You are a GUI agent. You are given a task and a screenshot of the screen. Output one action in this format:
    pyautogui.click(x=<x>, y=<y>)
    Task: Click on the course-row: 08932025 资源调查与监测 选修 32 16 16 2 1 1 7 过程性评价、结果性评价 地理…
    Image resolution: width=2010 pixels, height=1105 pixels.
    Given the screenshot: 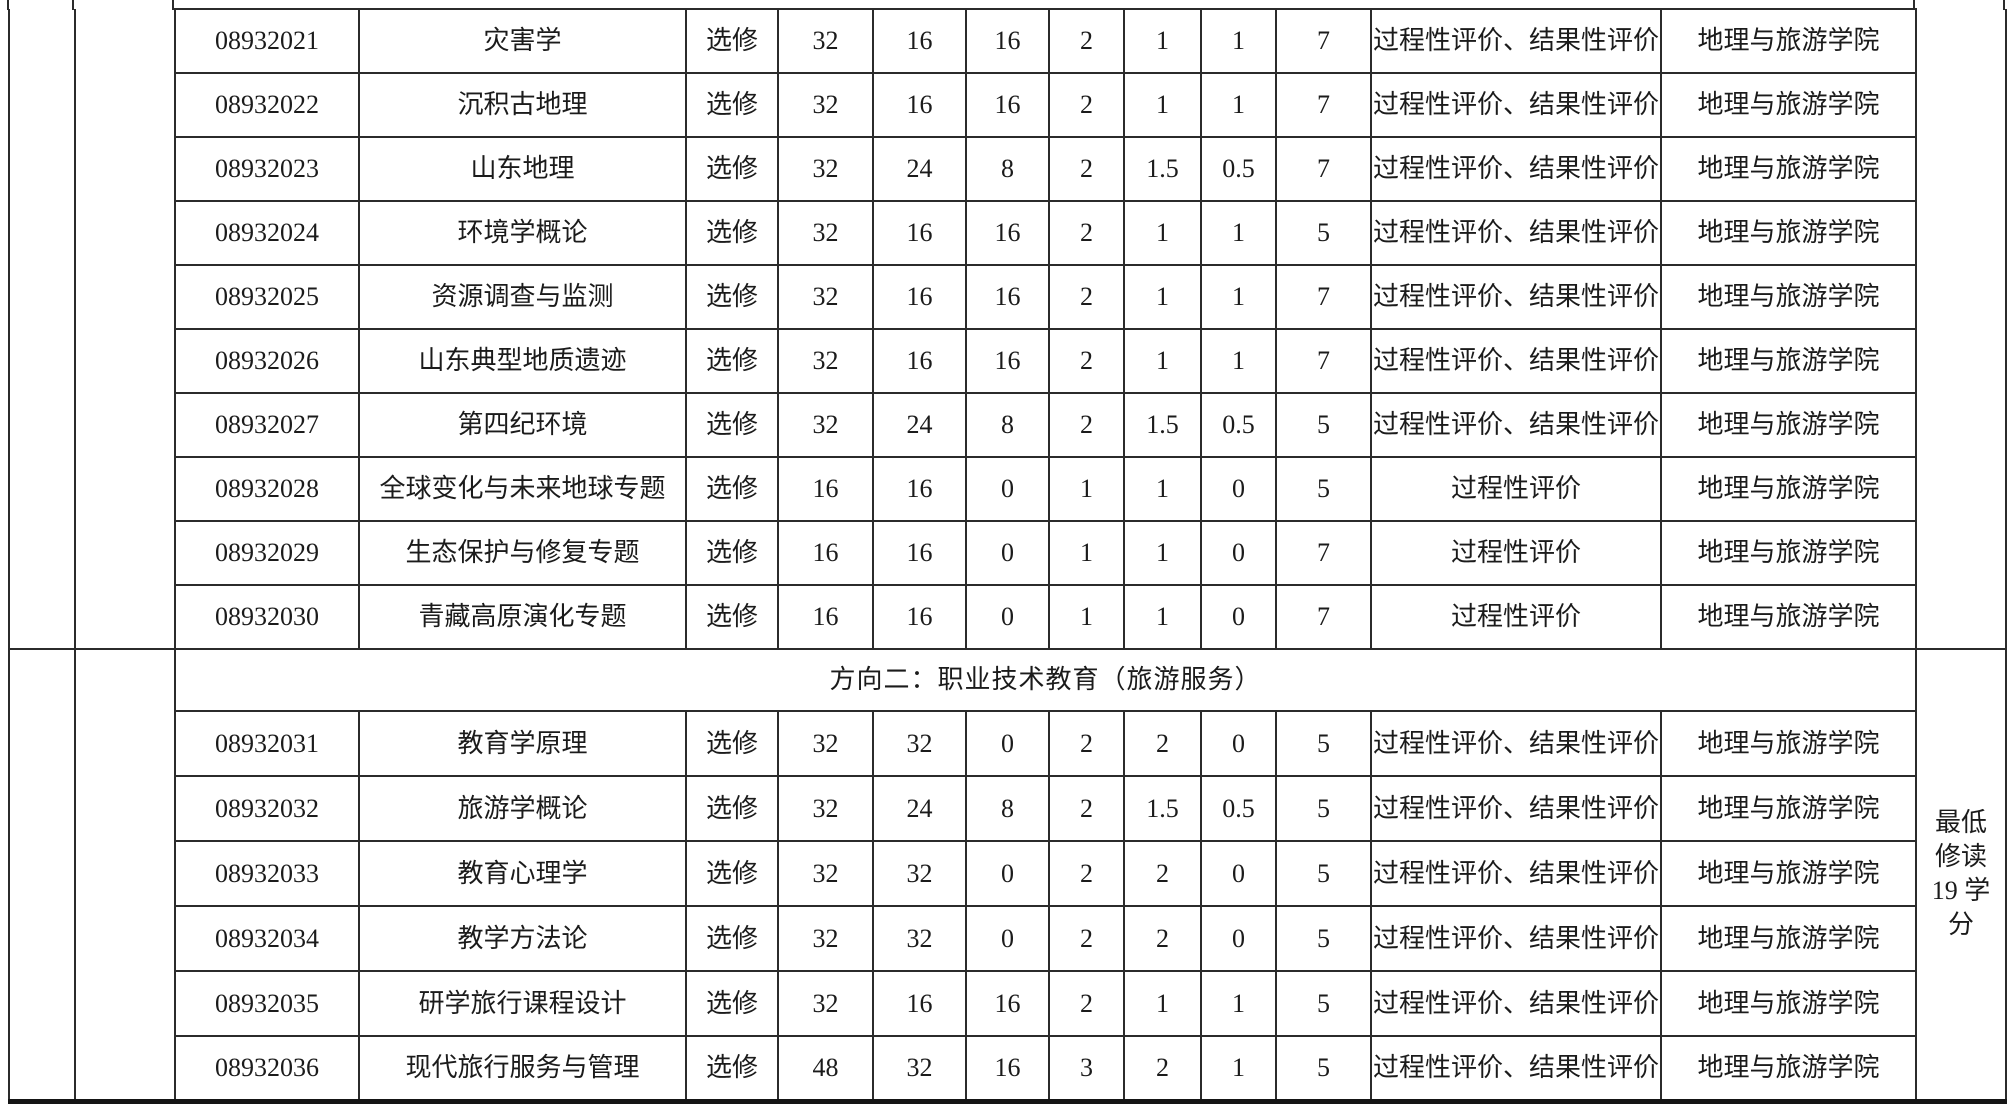 What is the action you would take?
    pyautogui.click(x=1007, y=297)
    